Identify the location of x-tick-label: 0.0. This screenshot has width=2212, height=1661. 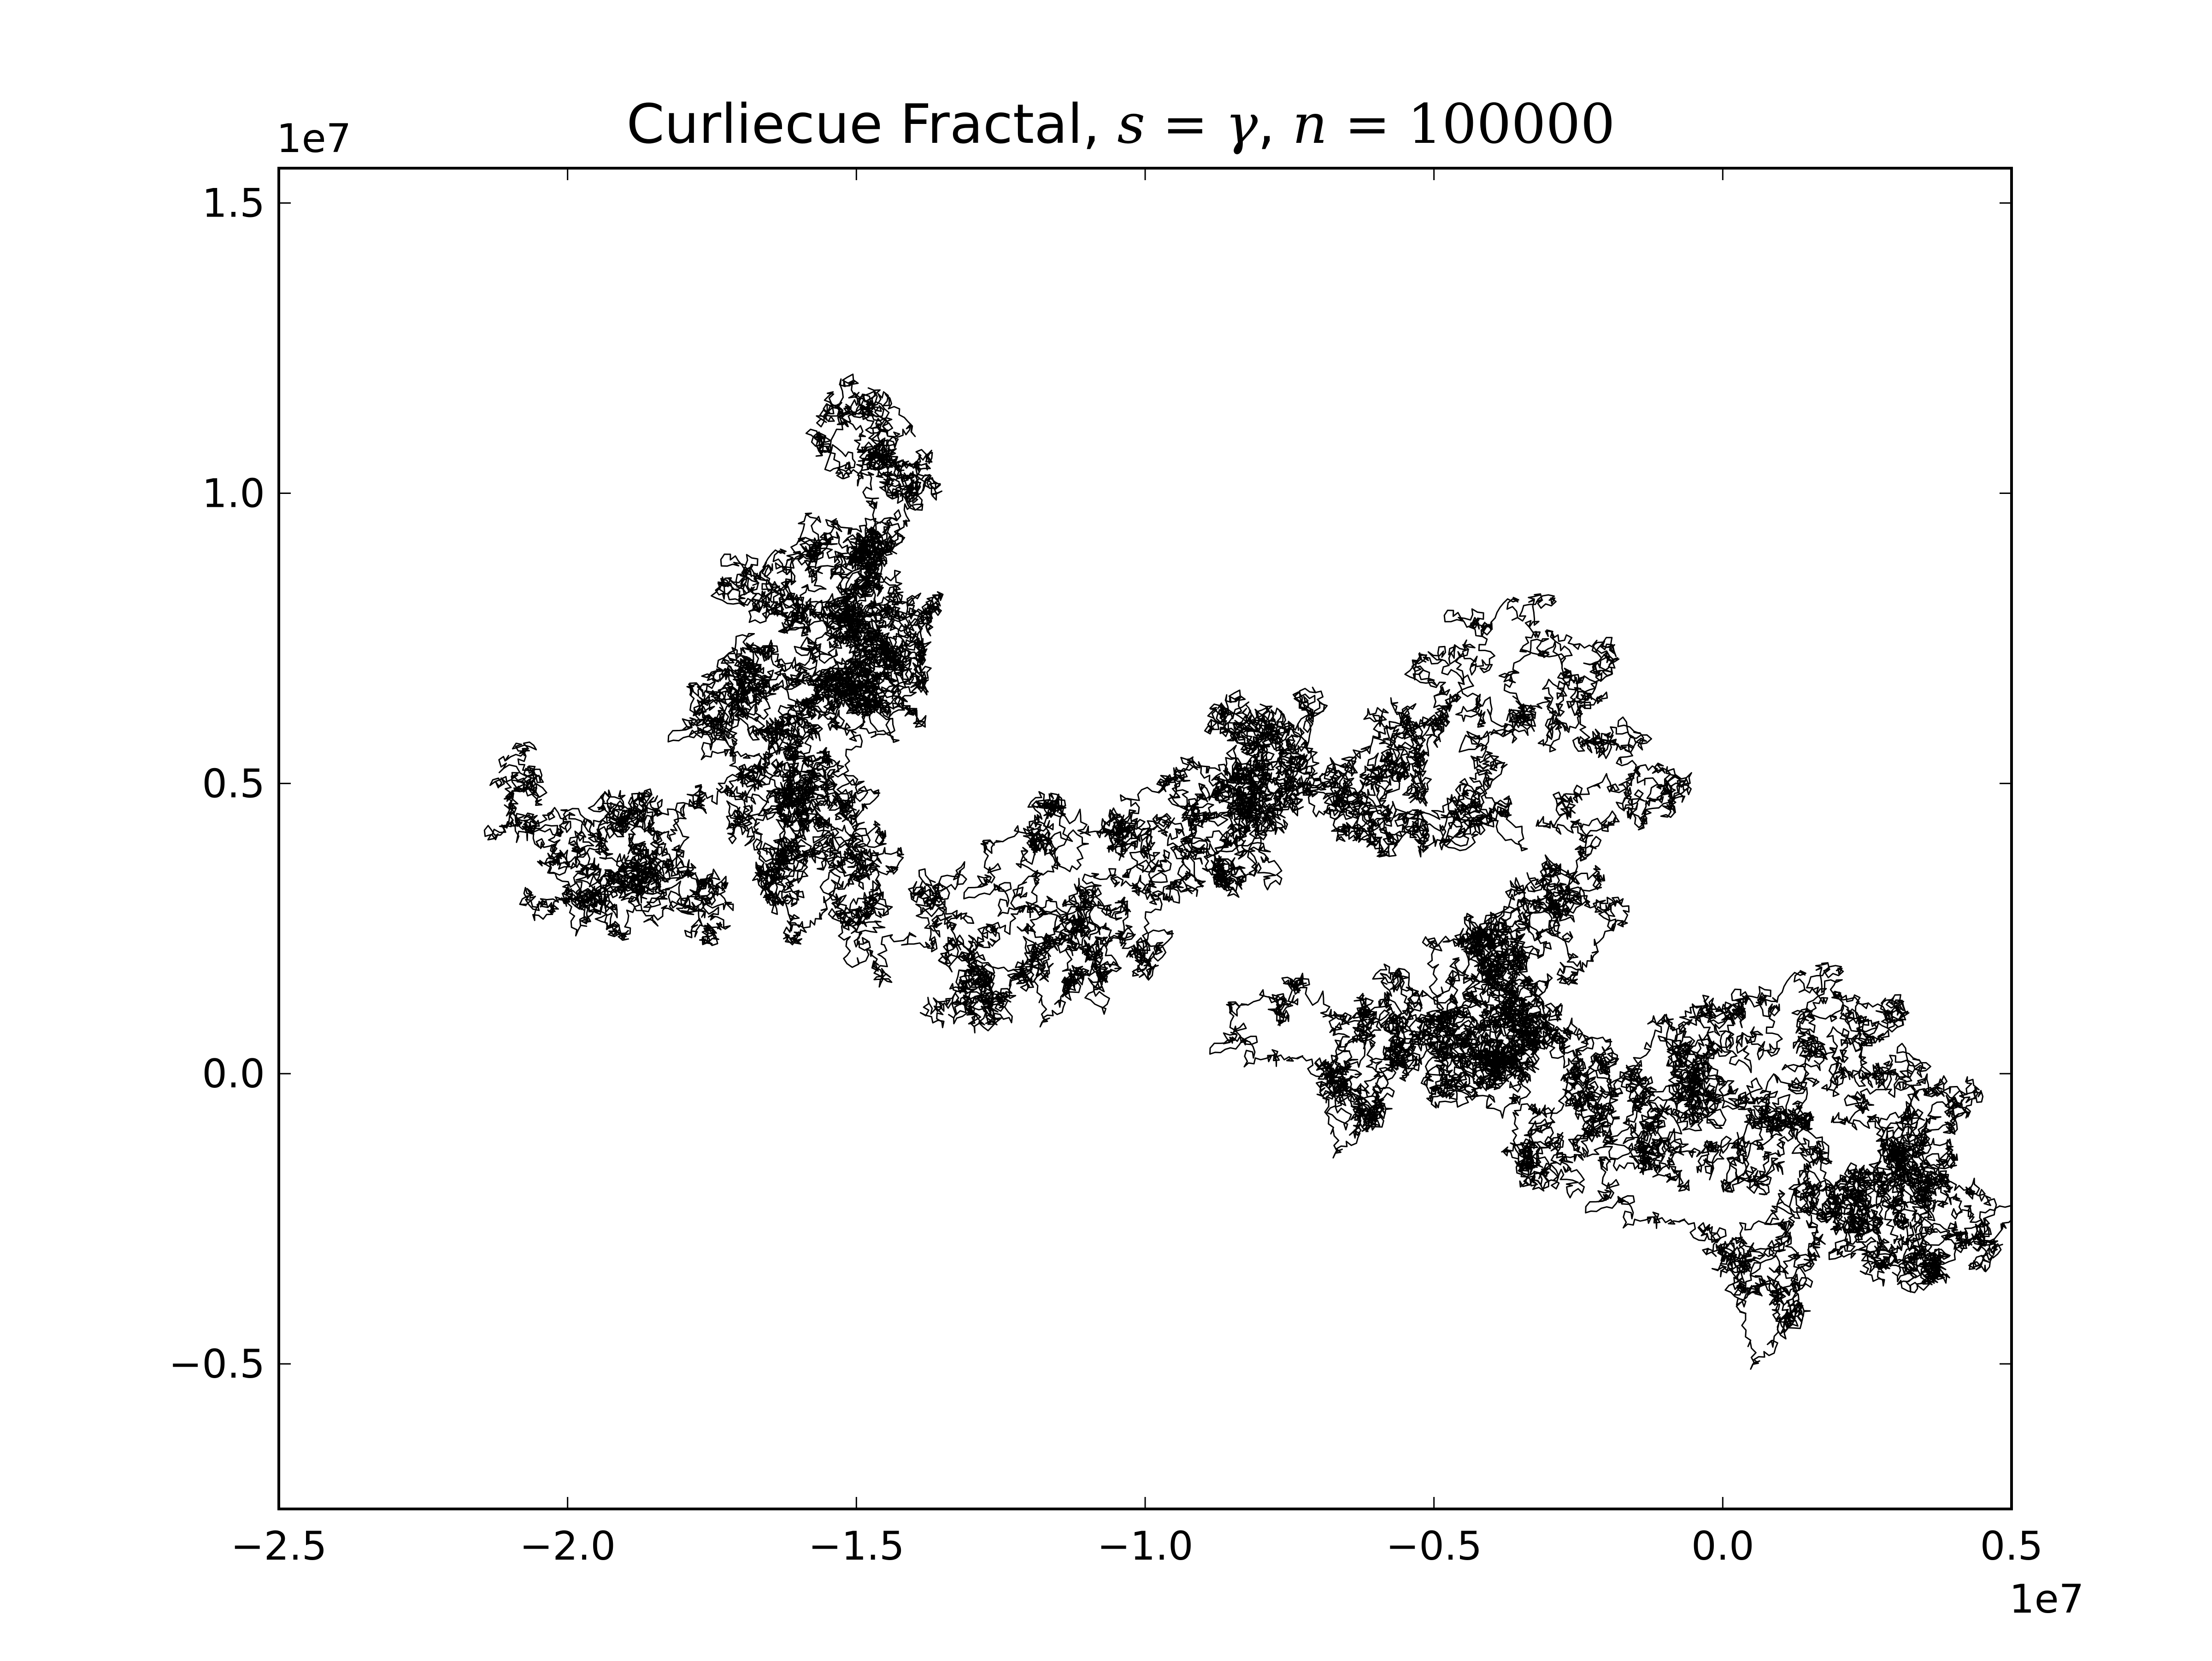
(1722, 1546).